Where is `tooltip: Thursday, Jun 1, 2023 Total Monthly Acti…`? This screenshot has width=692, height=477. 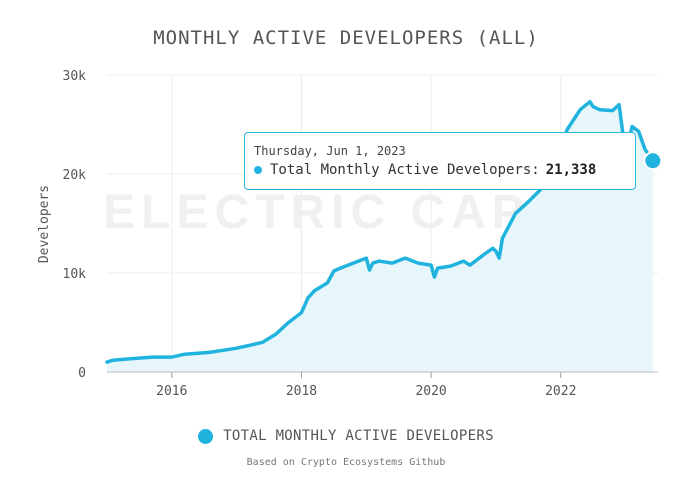
tooltip: Thursday, Jun 1, 2023 Total Monthly Acti… is located at coordinates (440, 161).